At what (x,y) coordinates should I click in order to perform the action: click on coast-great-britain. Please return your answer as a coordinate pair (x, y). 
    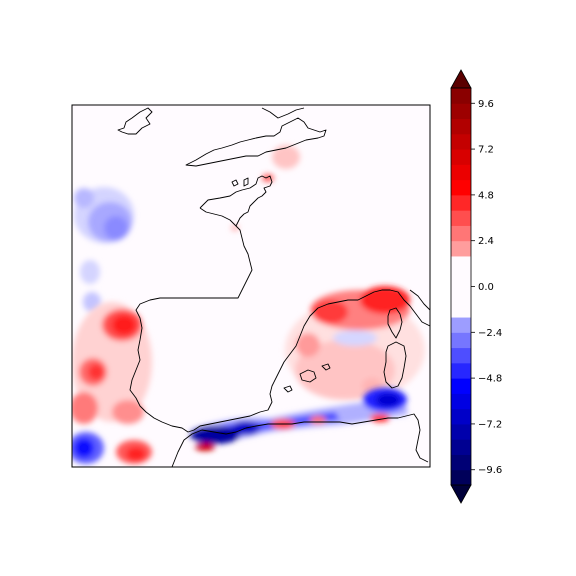
    Looking at the image, I should click on (256, 142).